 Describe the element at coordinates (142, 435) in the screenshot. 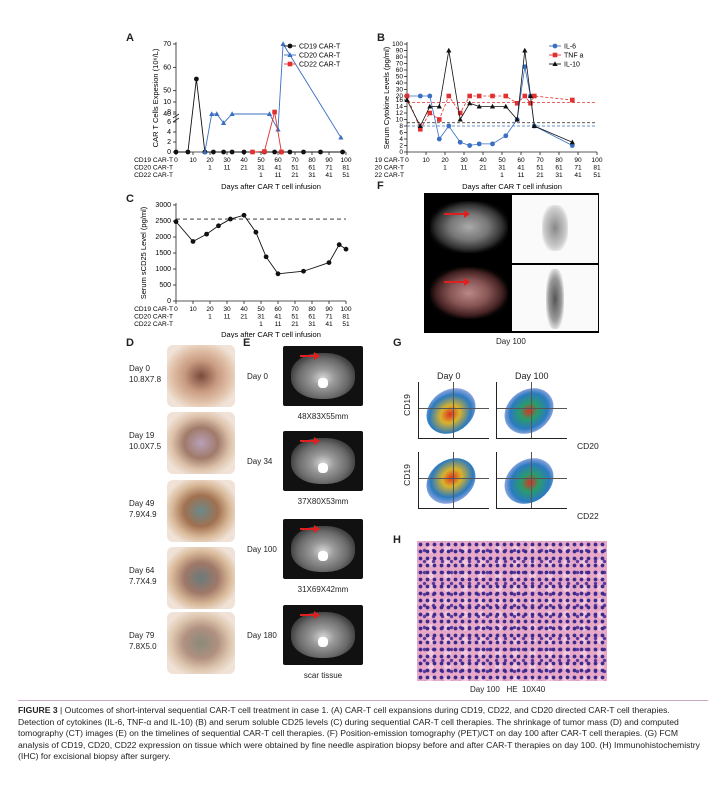

I see `tumor-photo-day: Day 19` at that location.